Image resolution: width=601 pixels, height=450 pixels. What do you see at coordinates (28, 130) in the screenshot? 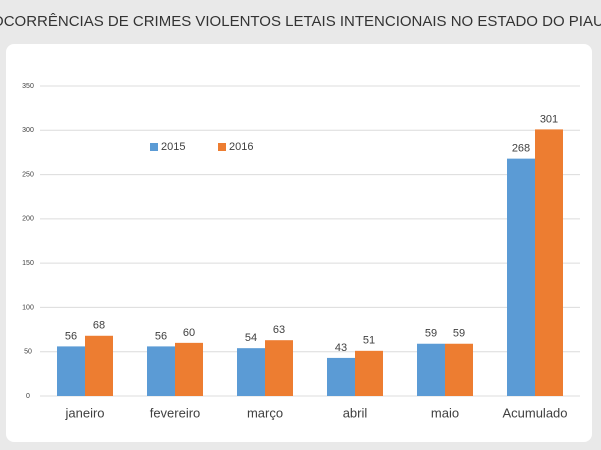
I see `y-tick-label: 300` at bounding box center [28, 130].